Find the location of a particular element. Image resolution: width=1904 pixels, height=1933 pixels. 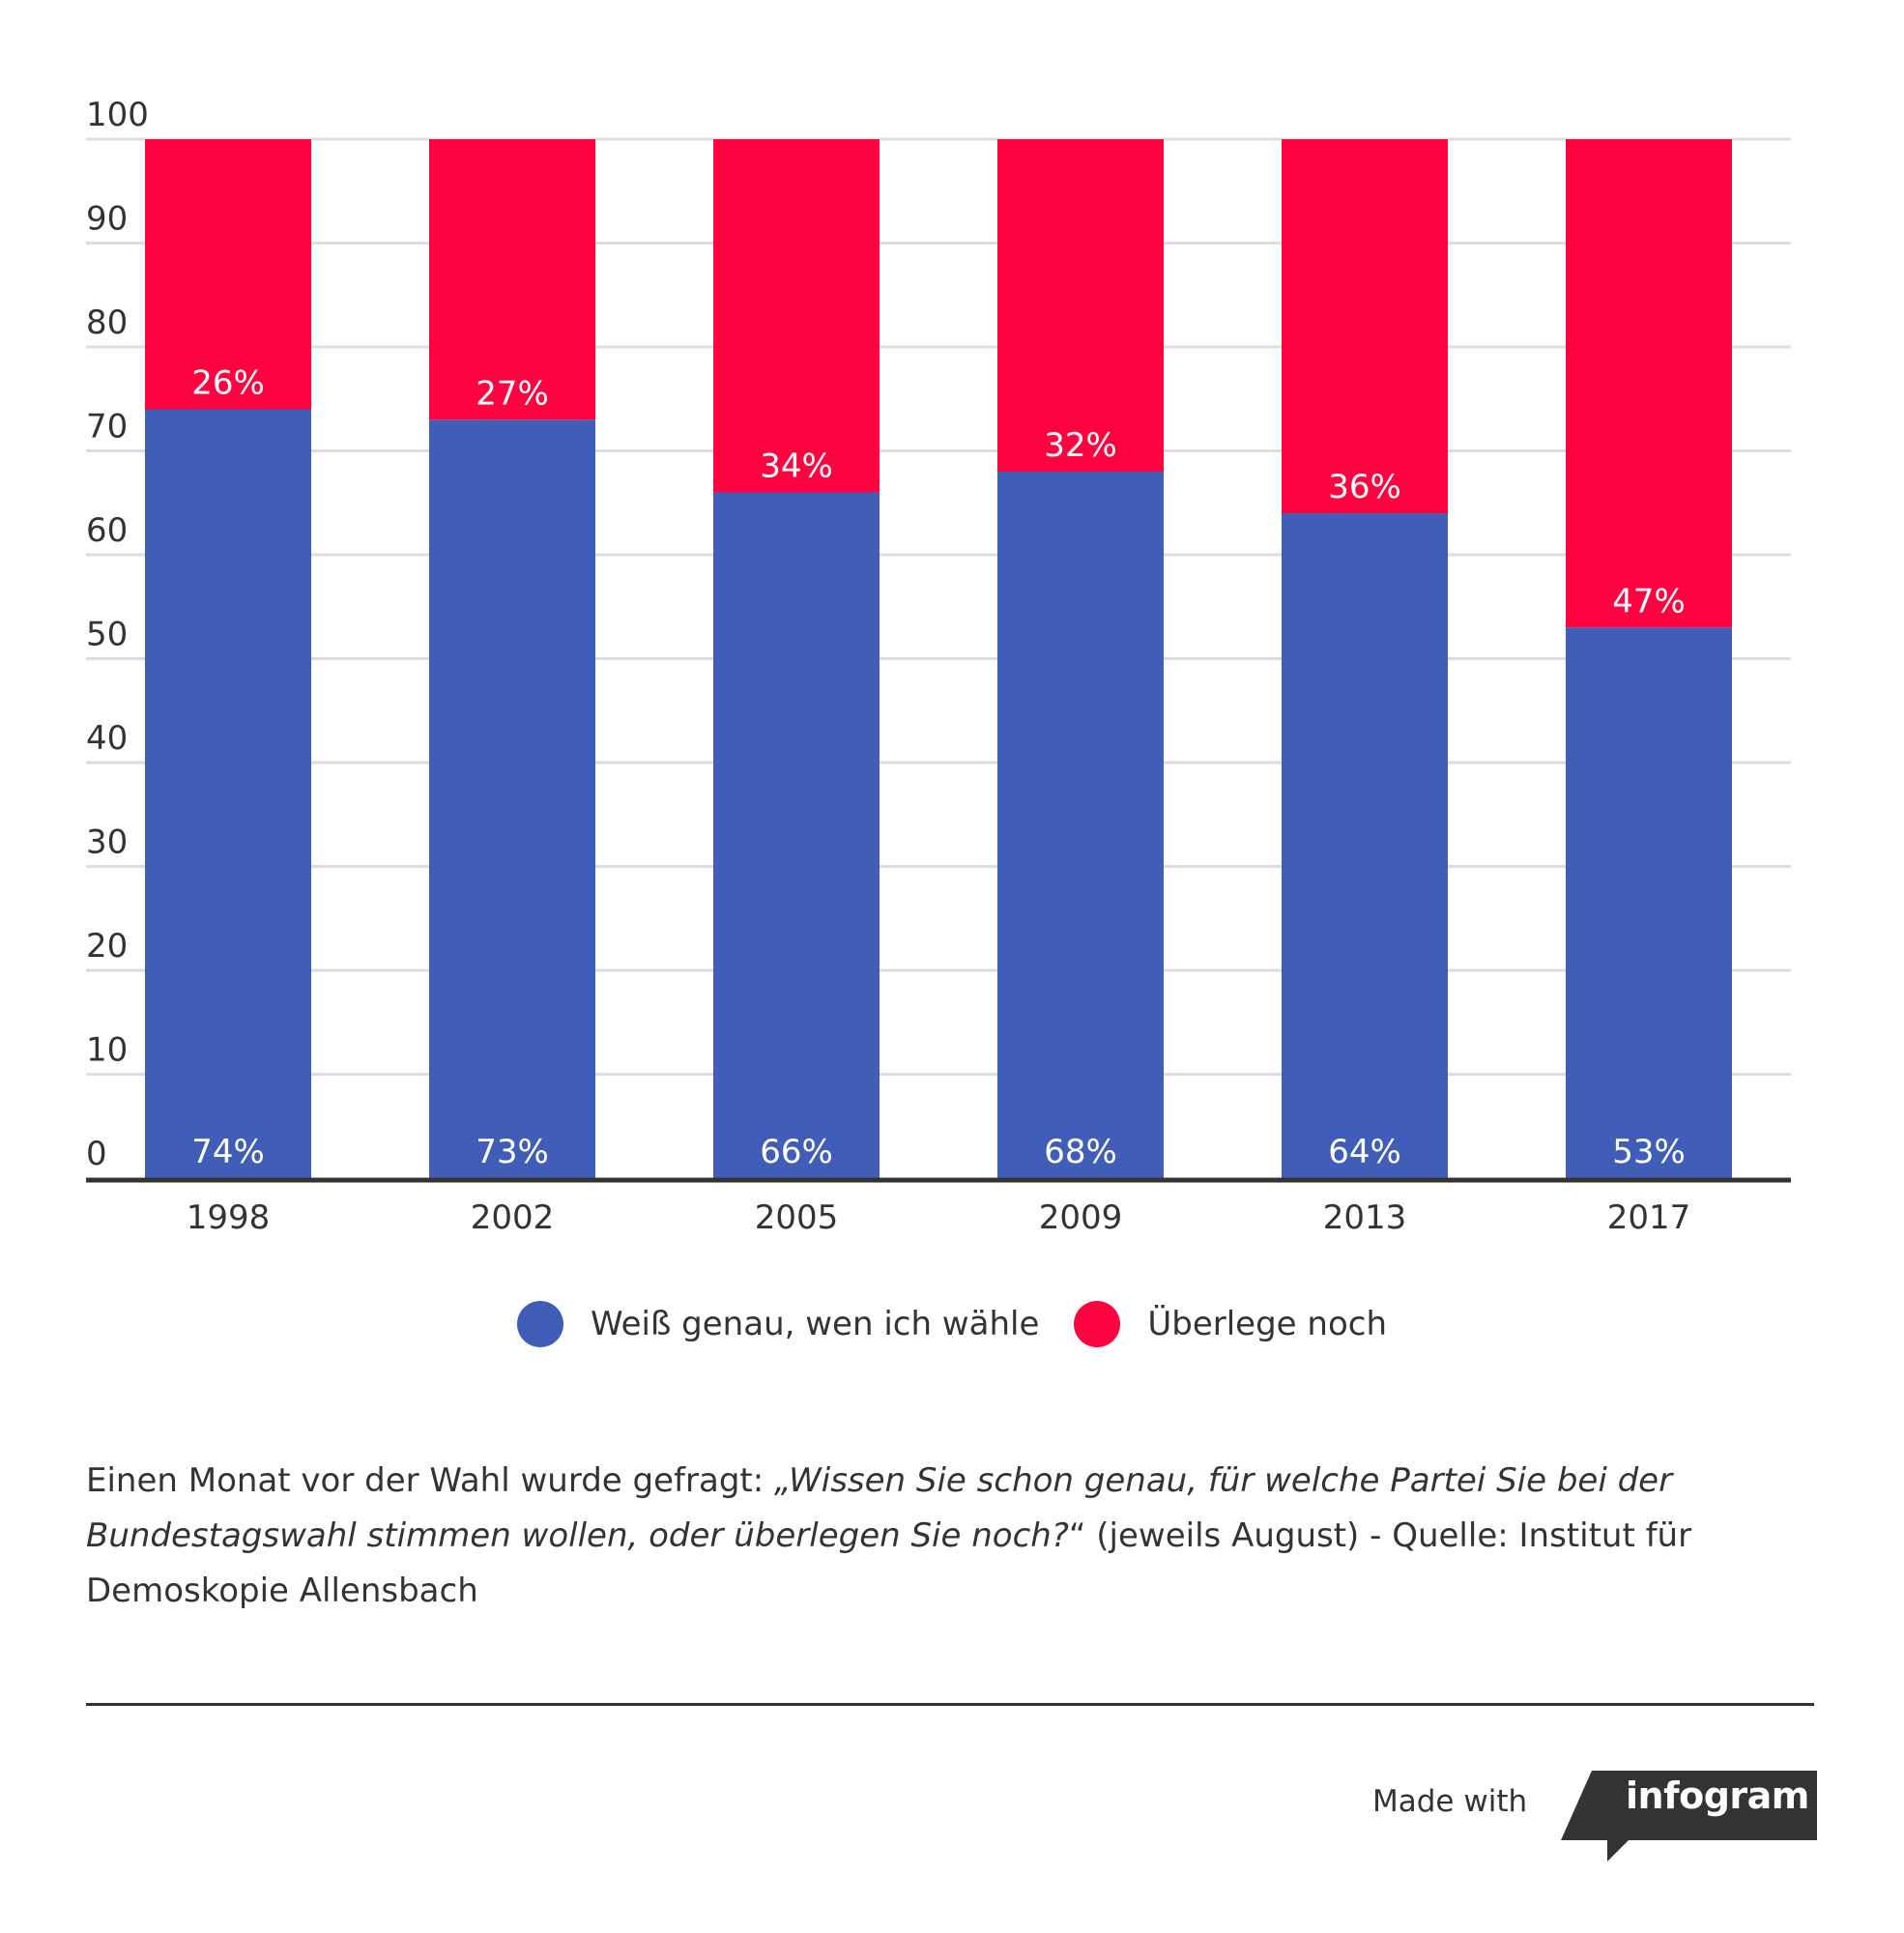

badge-shape is located at coordinates (1689, 1816).